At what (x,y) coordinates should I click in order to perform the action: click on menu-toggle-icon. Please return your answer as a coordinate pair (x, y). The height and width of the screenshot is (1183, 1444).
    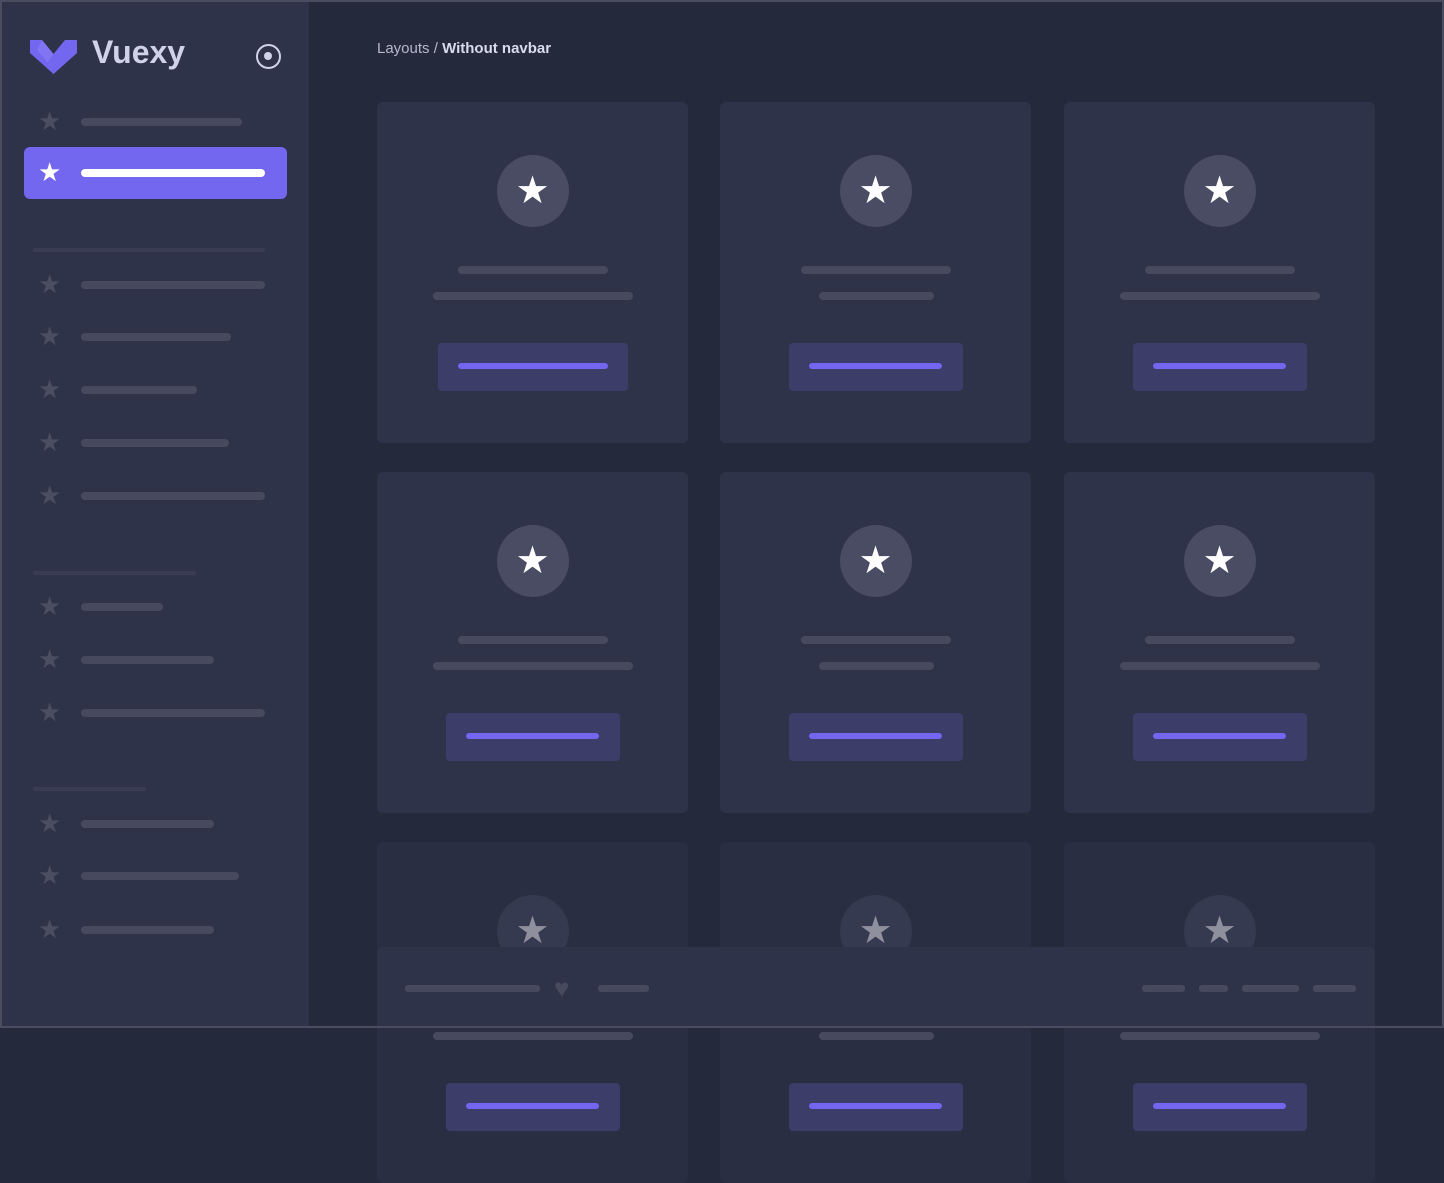
    Looking at the image, I should click on (268, 56).